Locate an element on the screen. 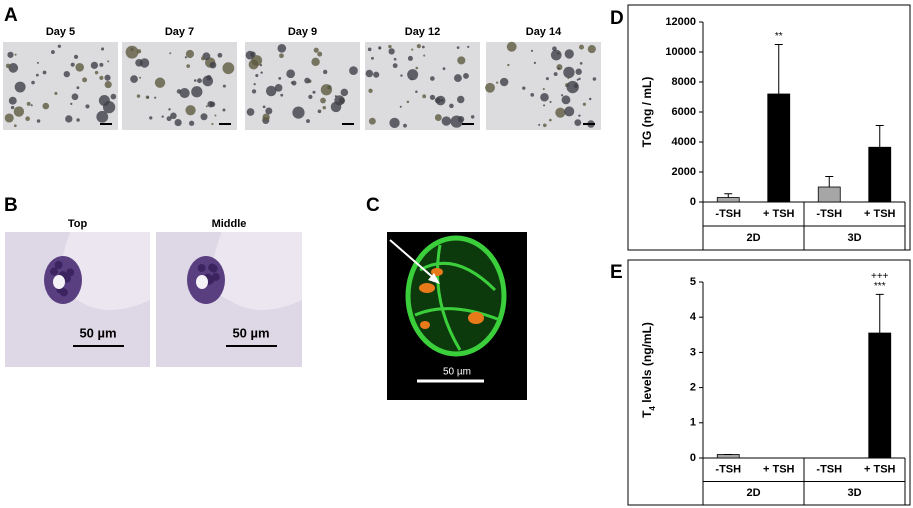  image-caption: Day 14 is located at coordinates (544, 32).